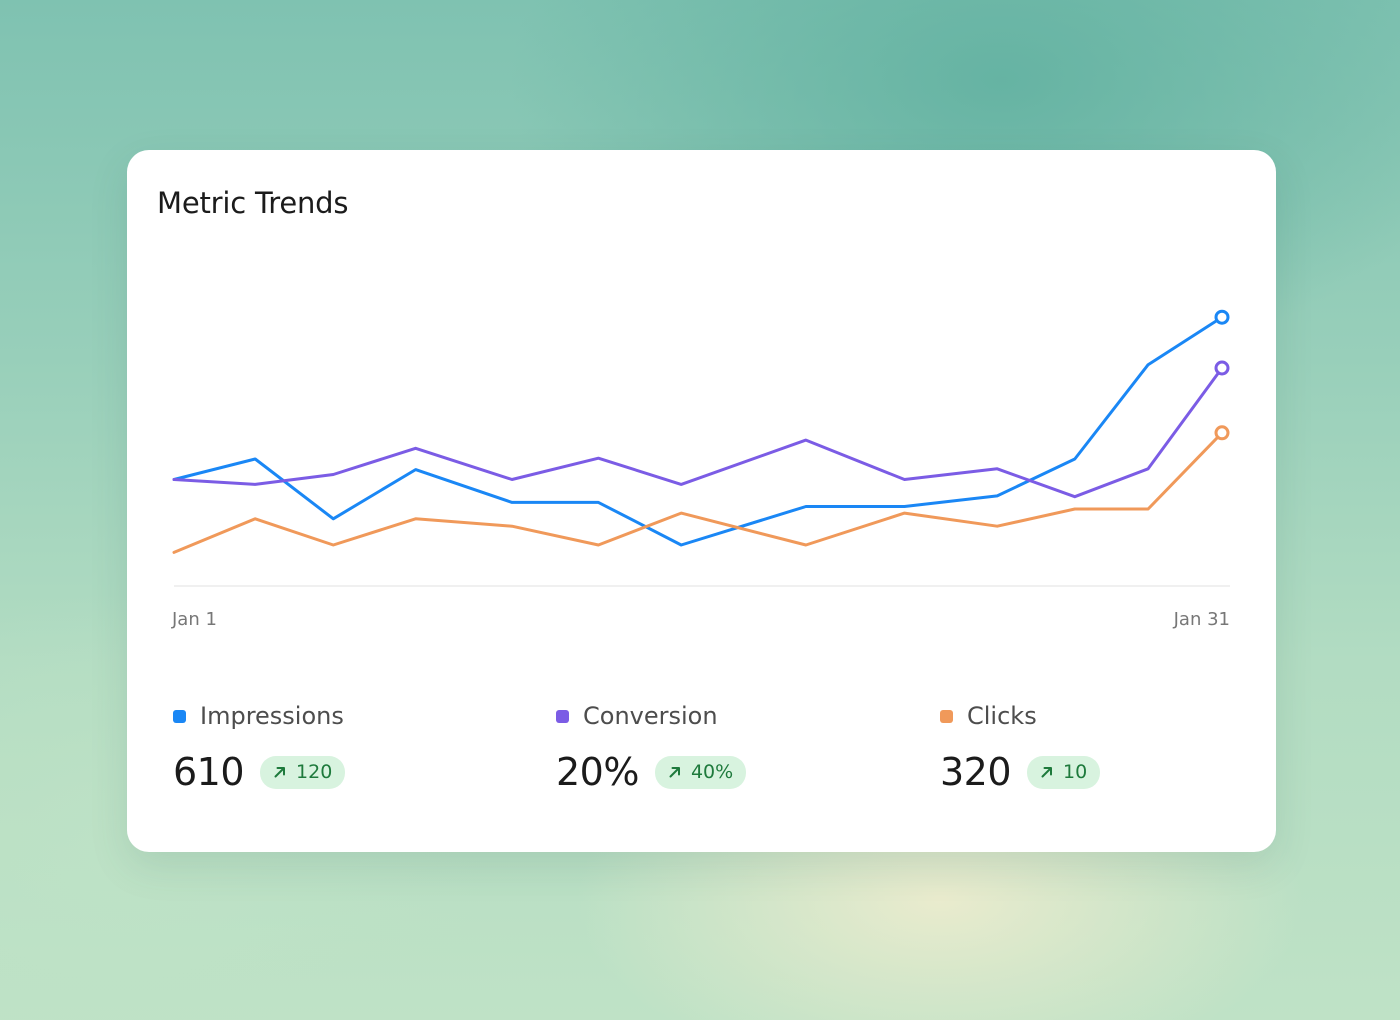 The width and height of the screenshot is (1400, 1020). Describe the element at coordinates (1075, 772) in the screenshot. I see `change-value: 10` at that location.